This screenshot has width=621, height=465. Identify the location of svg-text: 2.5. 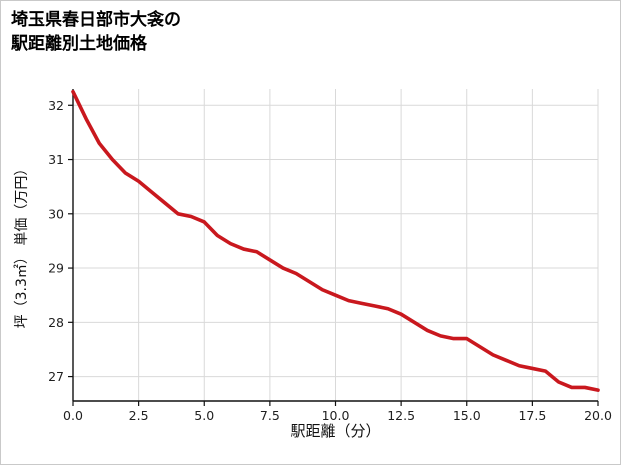
(139, 415).